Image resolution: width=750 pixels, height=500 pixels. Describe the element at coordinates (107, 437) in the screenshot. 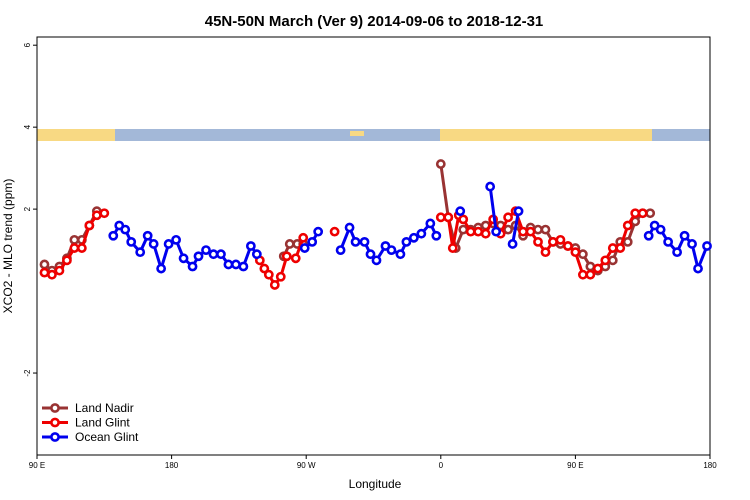

I see `legend-label: Ocean Glint` at that location.